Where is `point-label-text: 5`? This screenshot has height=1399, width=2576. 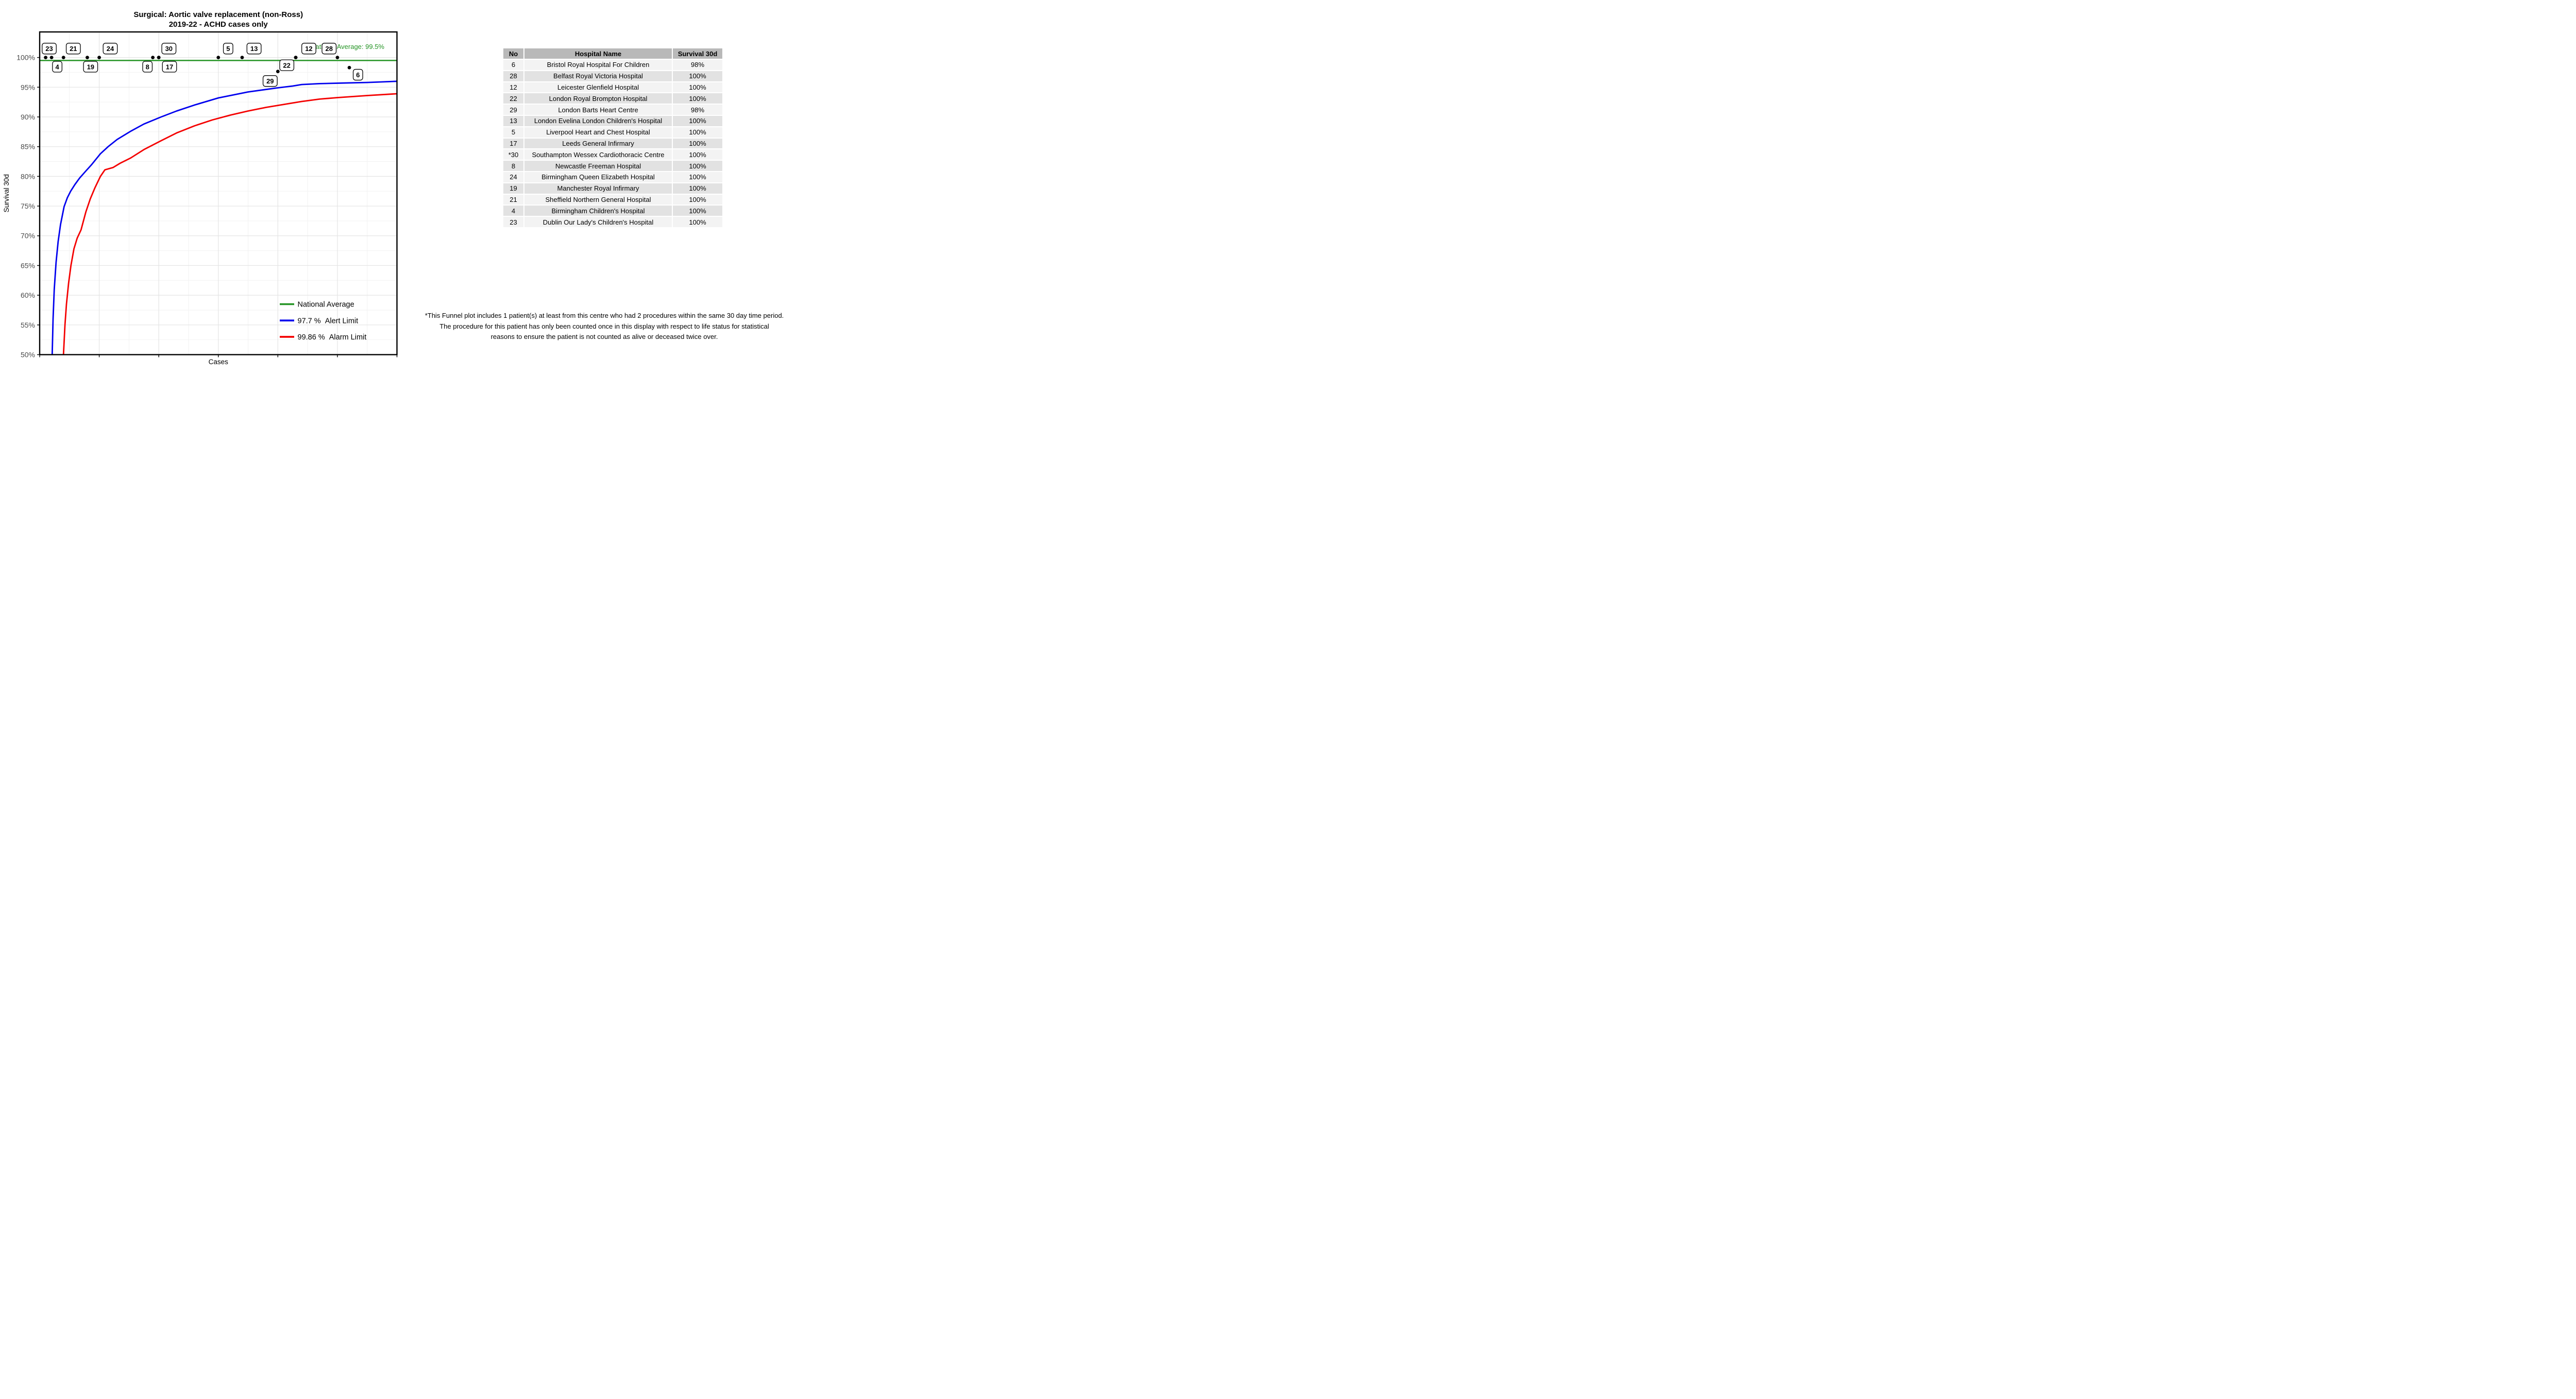 point-label-text: 5 is located at coordinates (228, 49).